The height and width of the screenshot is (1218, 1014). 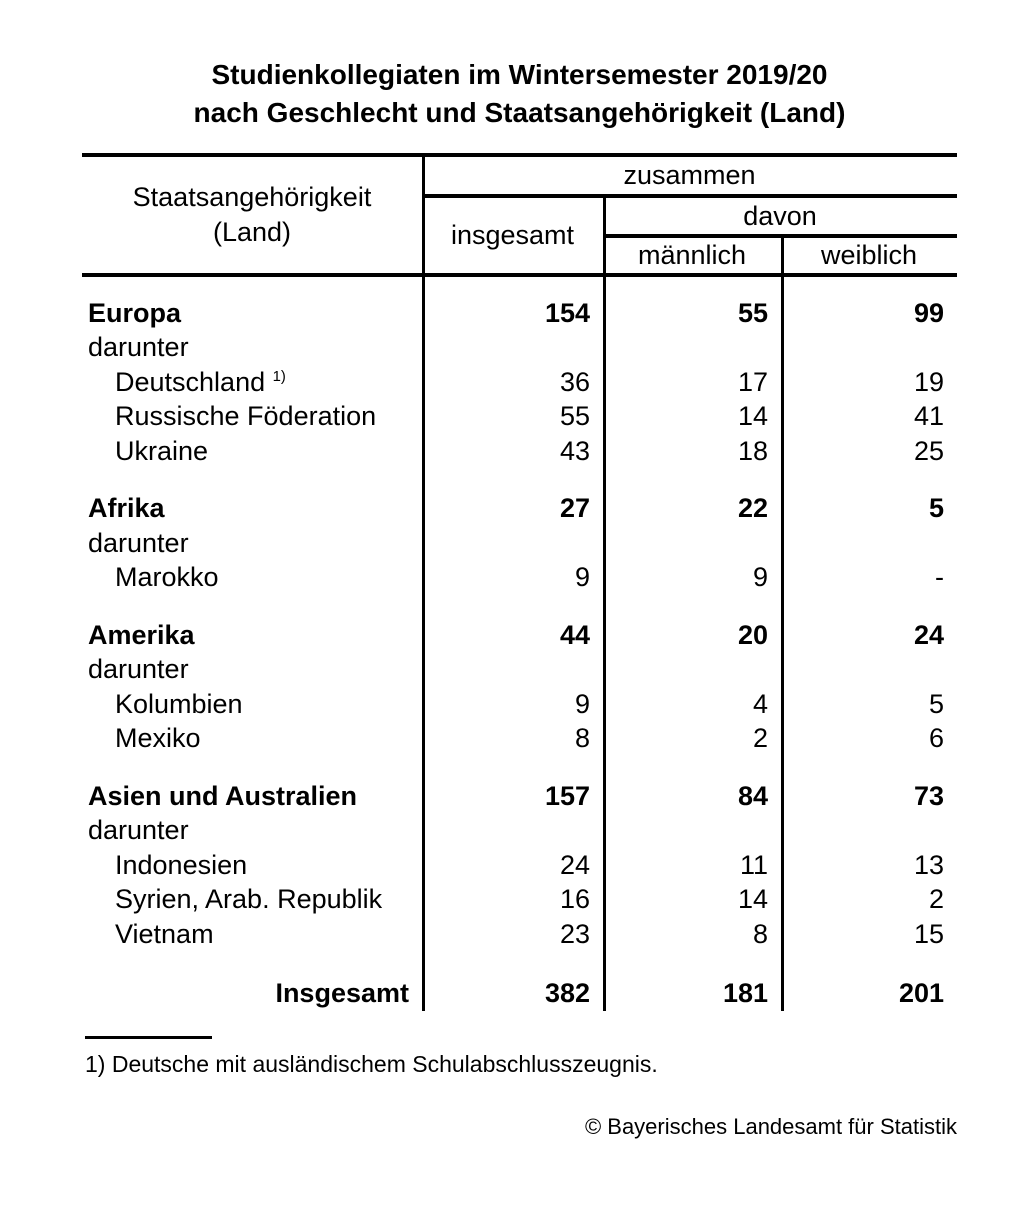 I want to click on header-bottom-border, so click(x=519, y=275).